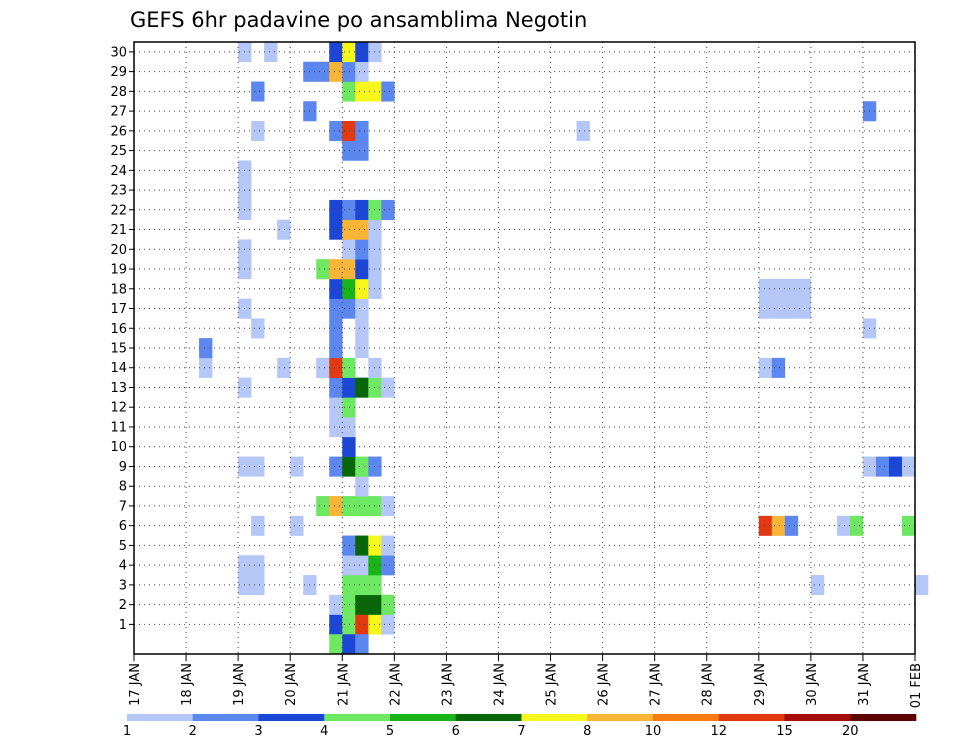  Describe the element at coordinates (123, 506) in the screenshot. I see `y-tick-label: 7` at that location.